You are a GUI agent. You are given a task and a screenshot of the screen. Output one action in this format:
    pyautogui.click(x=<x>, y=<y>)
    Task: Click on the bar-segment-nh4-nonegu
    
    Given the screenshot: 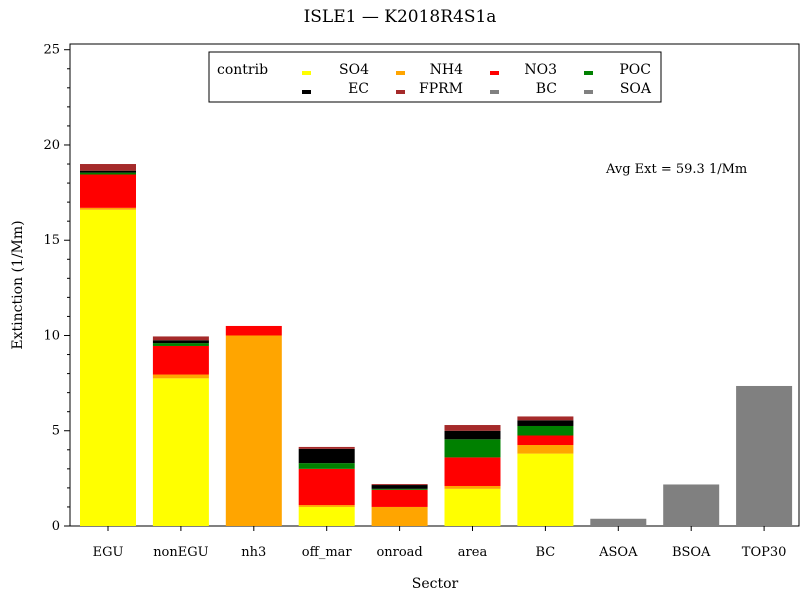 What is the action you would take?
    pyautogui.click(x=180, y=376)
    